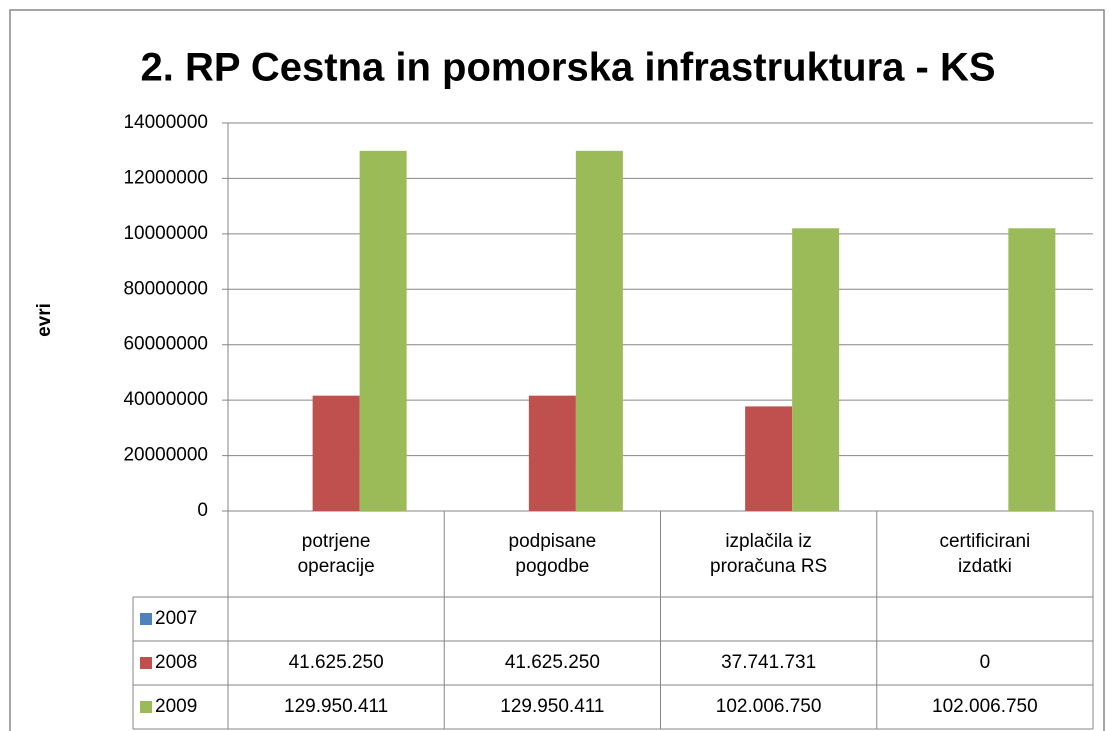 The width and height of the screenshot is (1109, 731). Describe the element at coordinates (176, 618) in the screenshot. I see `legend-label: 2007` at that location.